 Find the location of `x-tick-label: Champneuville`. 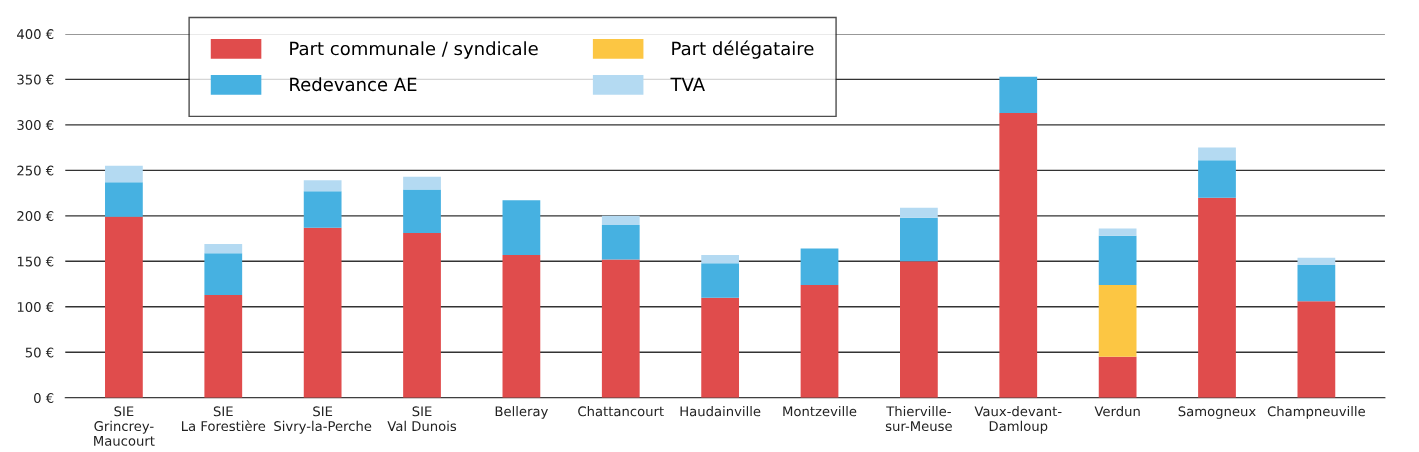

x-tick-label: Champneuville is located at coordinates (1316, 412).